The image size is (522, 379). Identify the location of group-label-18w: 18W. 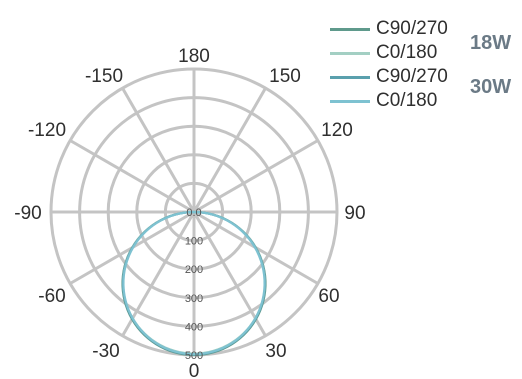
(491, 43).